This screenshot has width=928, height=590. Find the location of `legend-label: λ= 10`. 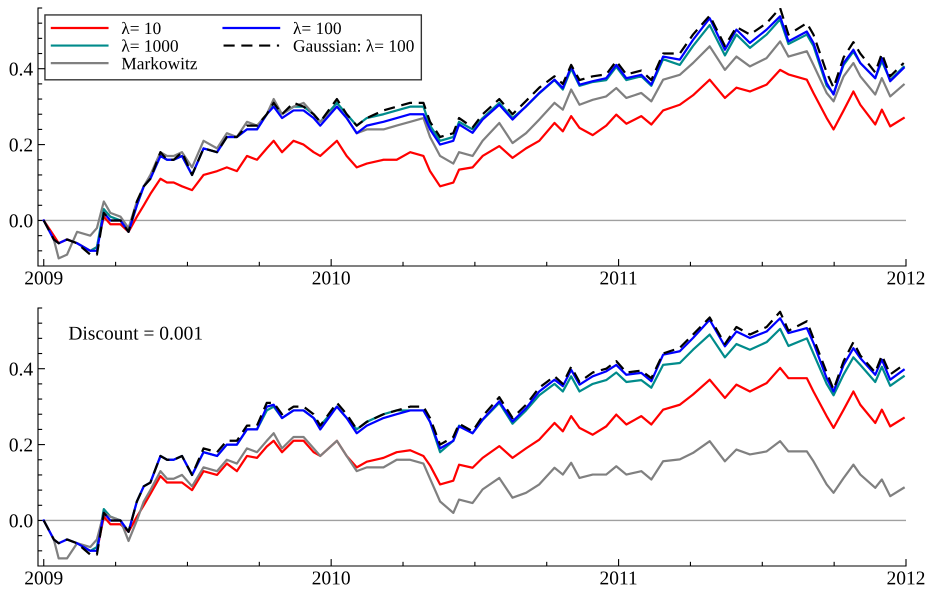

legend-label: λ= 10 is located at coordinates (141, 28).